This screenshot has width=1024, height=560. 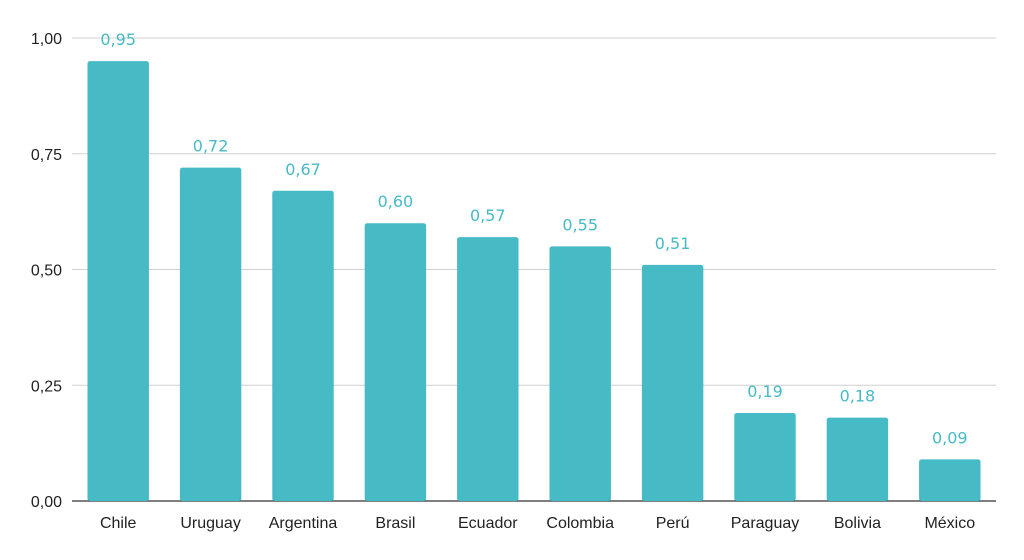 I want to click on data-label: 0,72, so click(x=211, y=146).